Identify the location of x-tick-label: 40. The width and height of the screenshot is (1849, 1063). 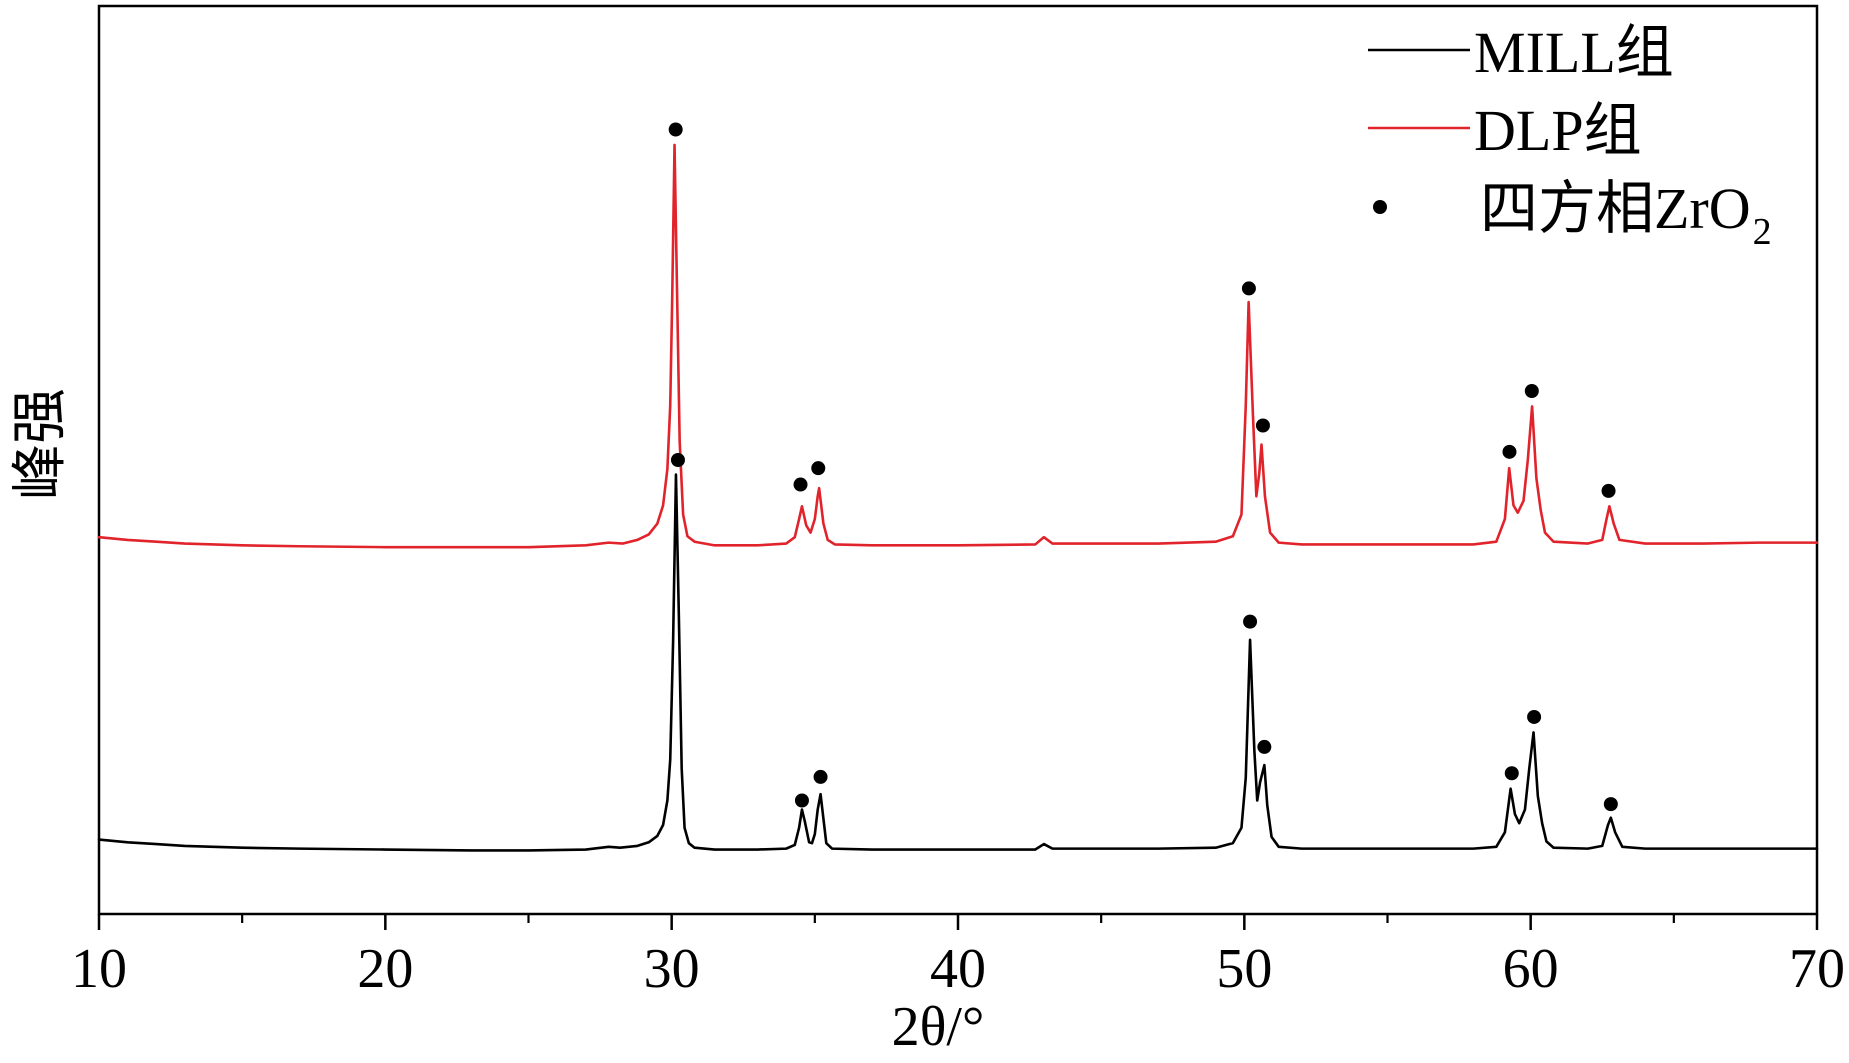
(958, 969).